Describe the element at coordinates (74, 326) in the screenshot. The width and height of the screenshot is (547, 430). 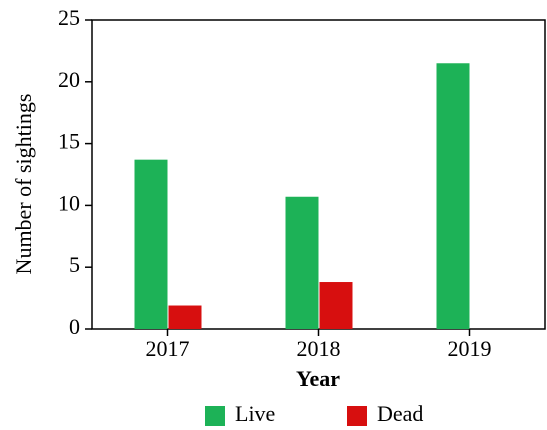
I see `y-tick-label: 0` at that location.